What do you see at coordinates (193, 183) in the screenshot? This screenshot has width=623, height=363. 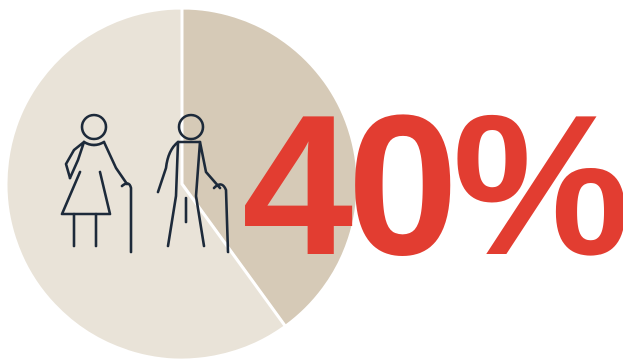 I see `elderly-man-with-cane-icon` at bounding box center [193, 183].